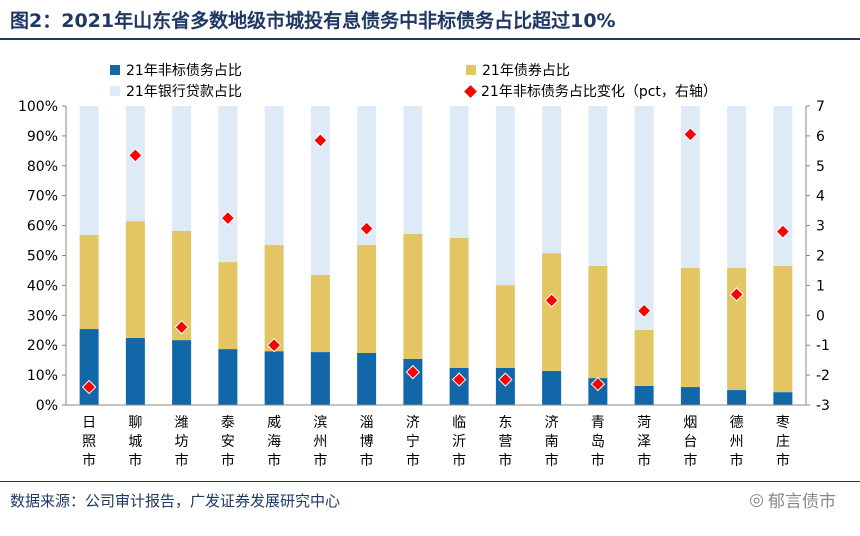 The height and width of the screenshot is (536, 860). What do you see at coordinates (820, 257) in the screenshot?
I see `right-axis-tick-label: 2` at bounding box center [820, 257].